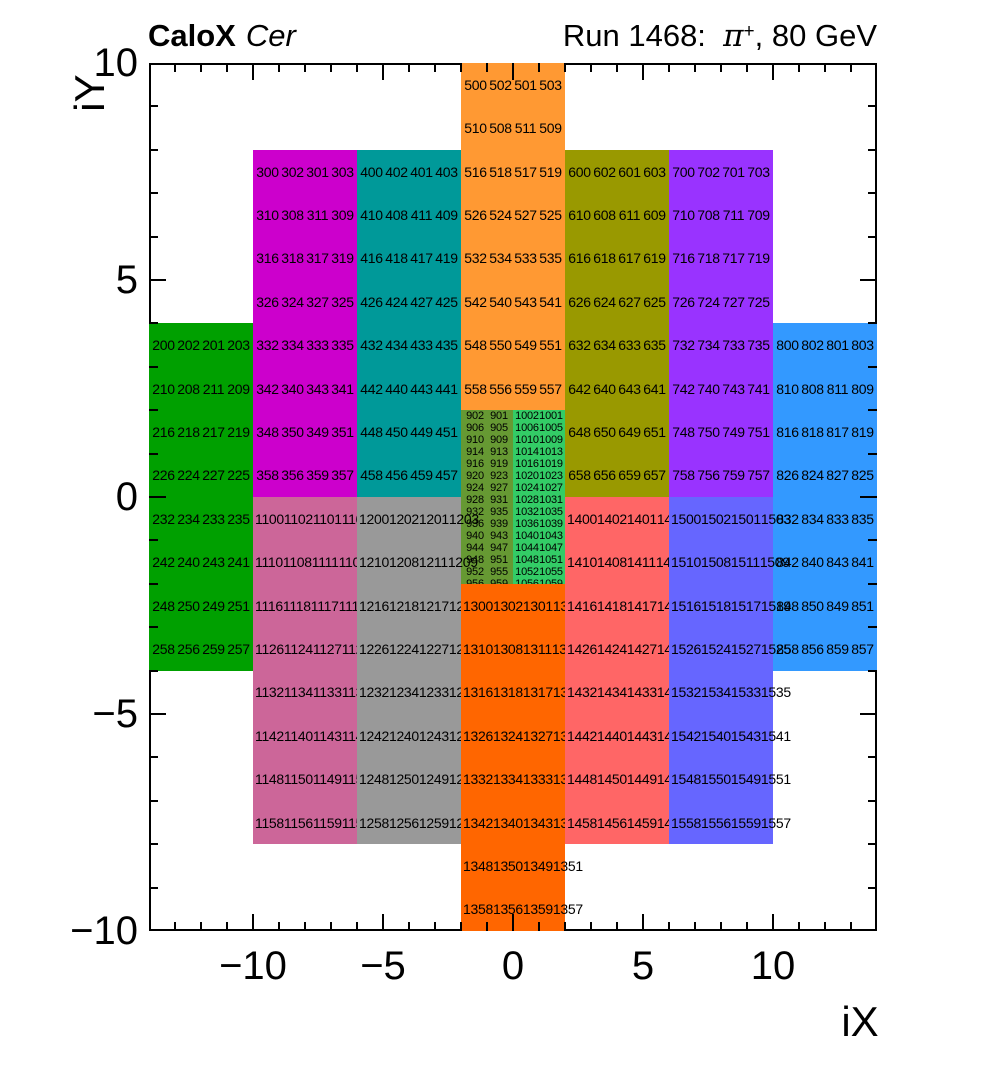 Image resolution: width=996 pixels, height=1072 pixels. I want to click on channel-label: 500, so click(475, 84).